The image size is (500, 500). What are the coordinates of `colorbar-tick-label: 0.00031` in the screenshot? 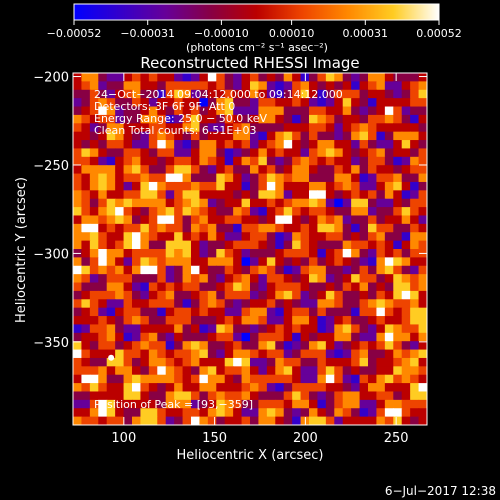 It's located at (366, 33).